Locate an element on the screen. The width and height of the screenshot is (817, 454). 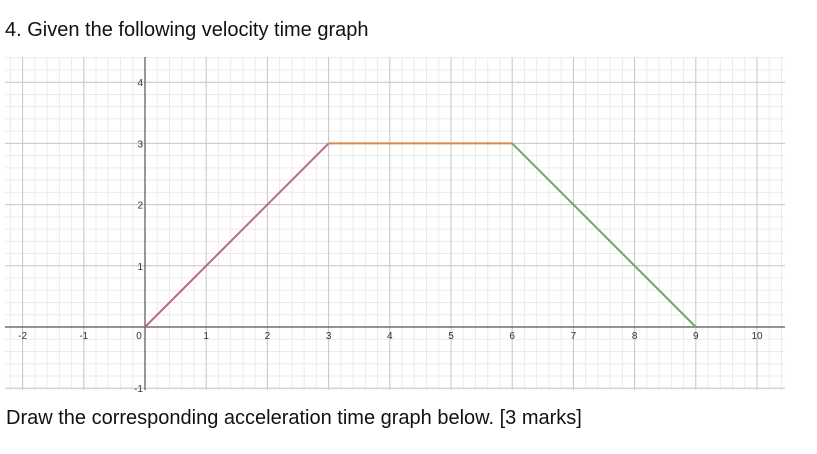
x-tick-label: 6 is located at coordinates (512, 336).